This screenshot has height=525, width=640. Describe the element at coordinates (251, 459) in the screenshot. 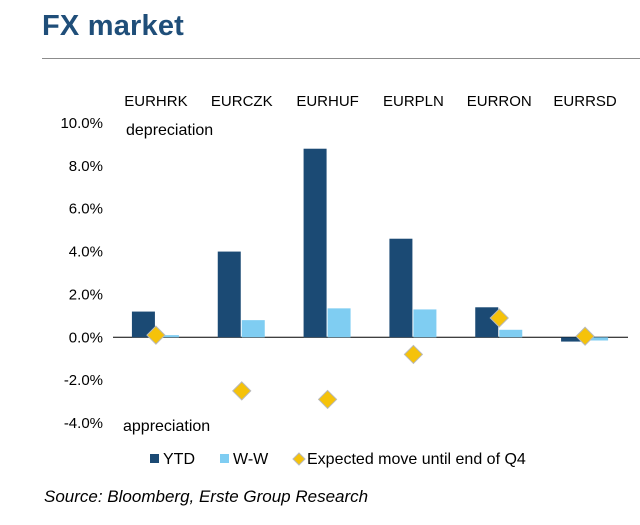

I see `legend-label: W-W` at that location.